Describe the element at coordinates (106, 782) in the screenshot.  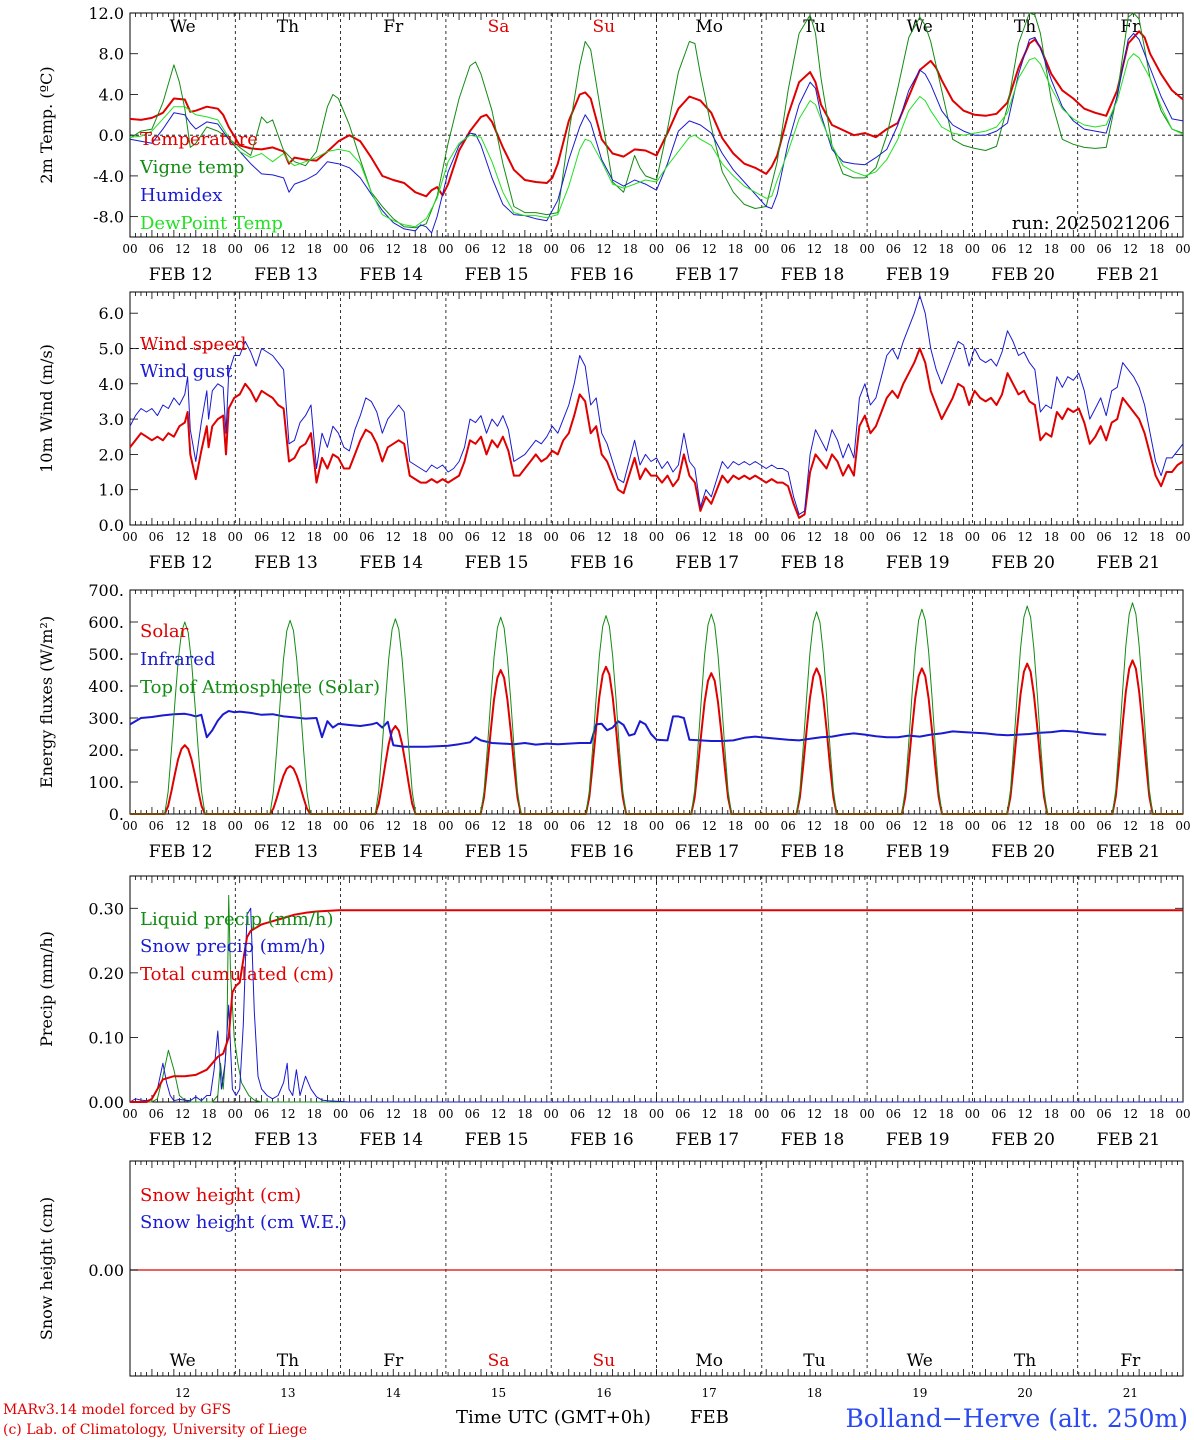
I see `y-tick-label: 100.` at that location.